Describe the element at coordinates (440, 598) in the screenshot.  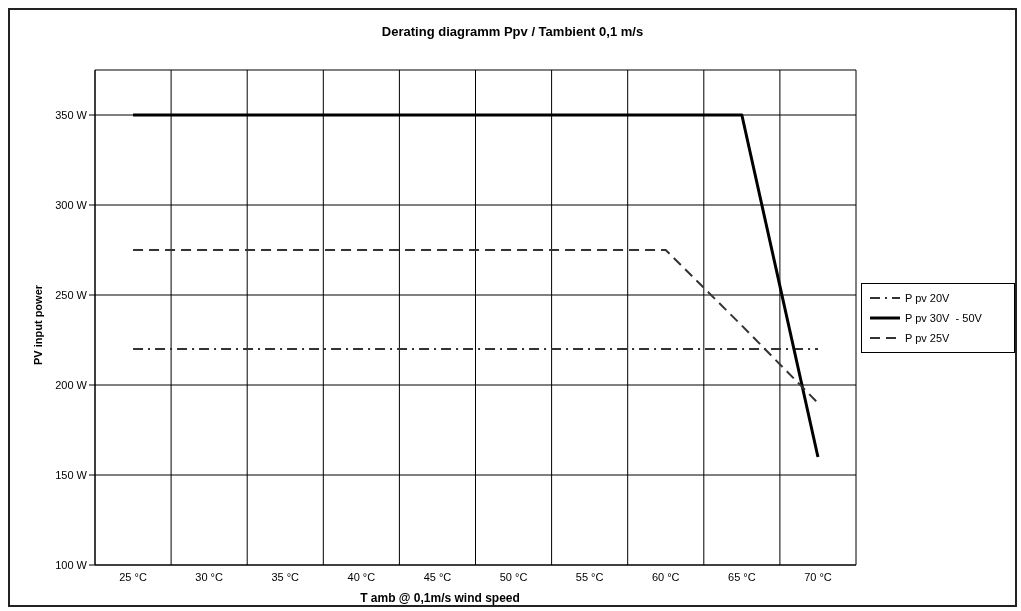
I see `x-axis-title: T amb @ 0,1m/s wind speed` at that location.